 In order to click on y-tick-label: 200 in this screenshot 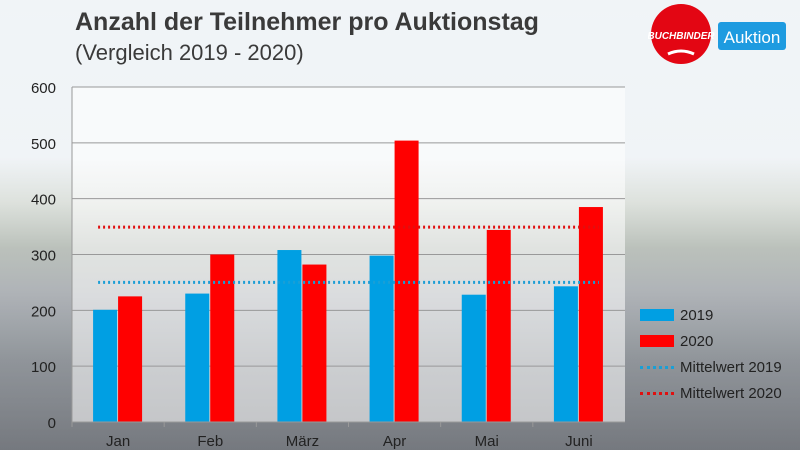, I will do `click(43, 311)`.